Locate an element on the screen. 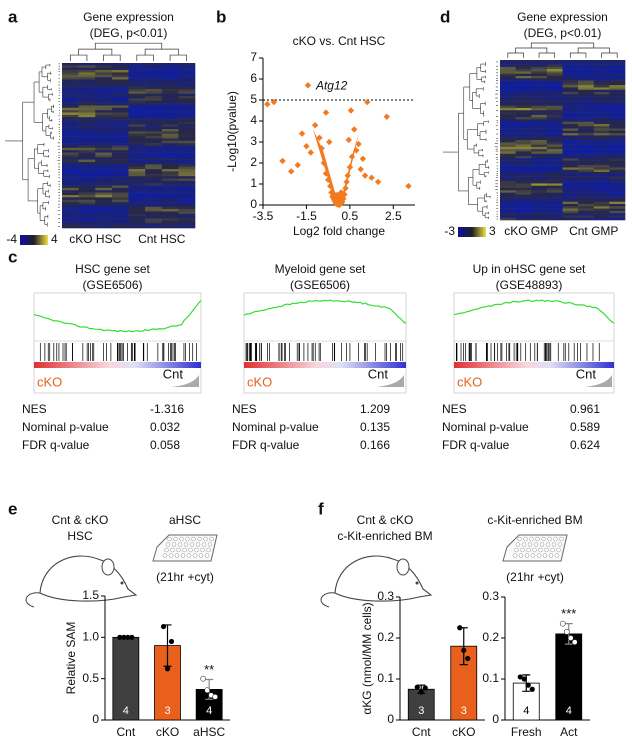 The height and width of the screenshot is (748, 632). y-axis-label: αKG (nmol/MM cells) is located at coordinates (367, 658).